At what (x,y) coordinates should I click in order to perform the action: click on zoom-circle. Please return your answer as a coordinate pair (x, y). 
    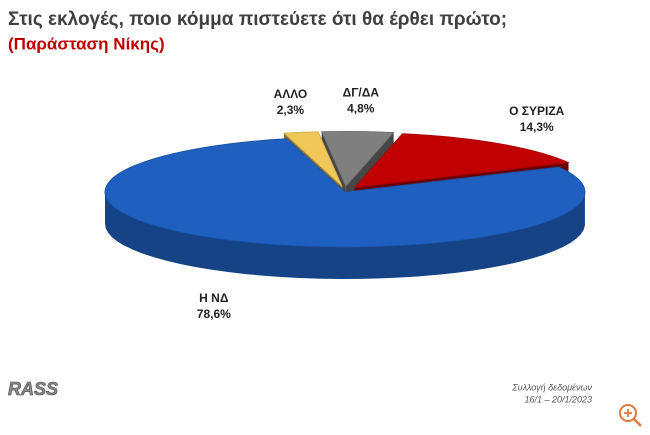
    Looking at the image, I should click on (628, 413).